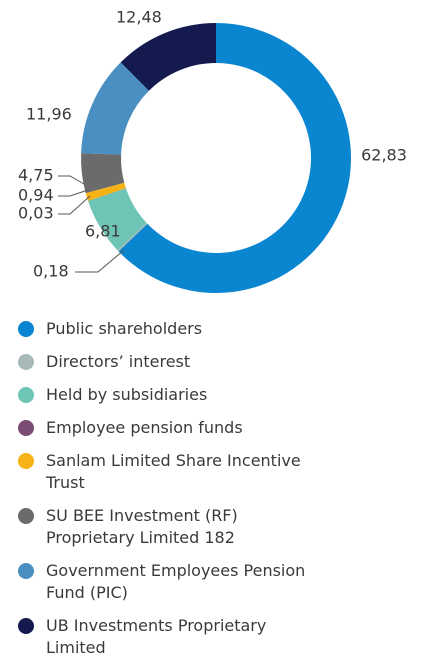 The height and width of the screenshot is (670, 423). Describe the element at coordinates (144, 427) in the screenshot. I see `legend-label: Employee pension funds` at that location.